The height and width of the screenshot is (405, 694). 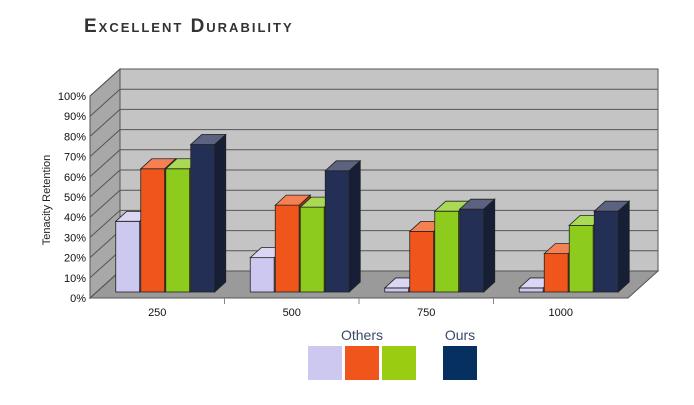 I want to click on y-tick-label: 30%, so click(x=75, y=238).